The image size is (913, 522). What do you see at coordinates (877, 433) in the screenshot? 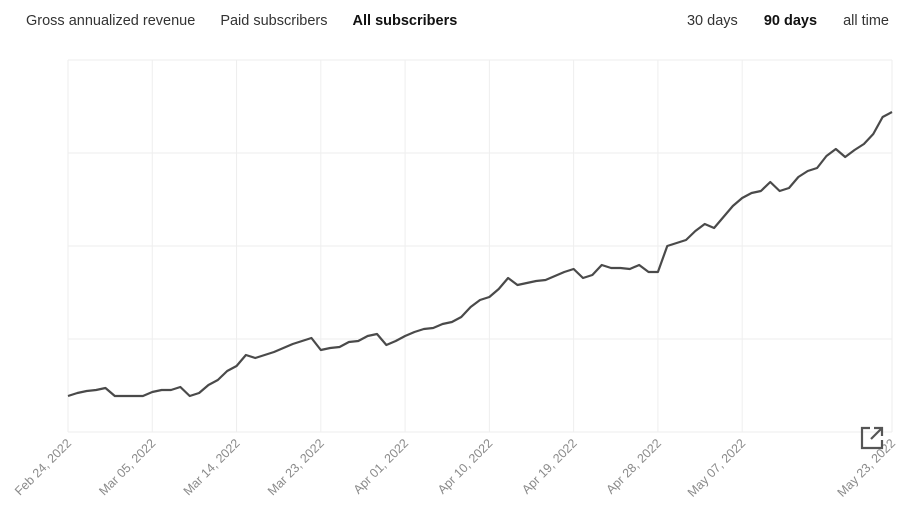
I see `icon-arrow` at bounding box center [877, 433].